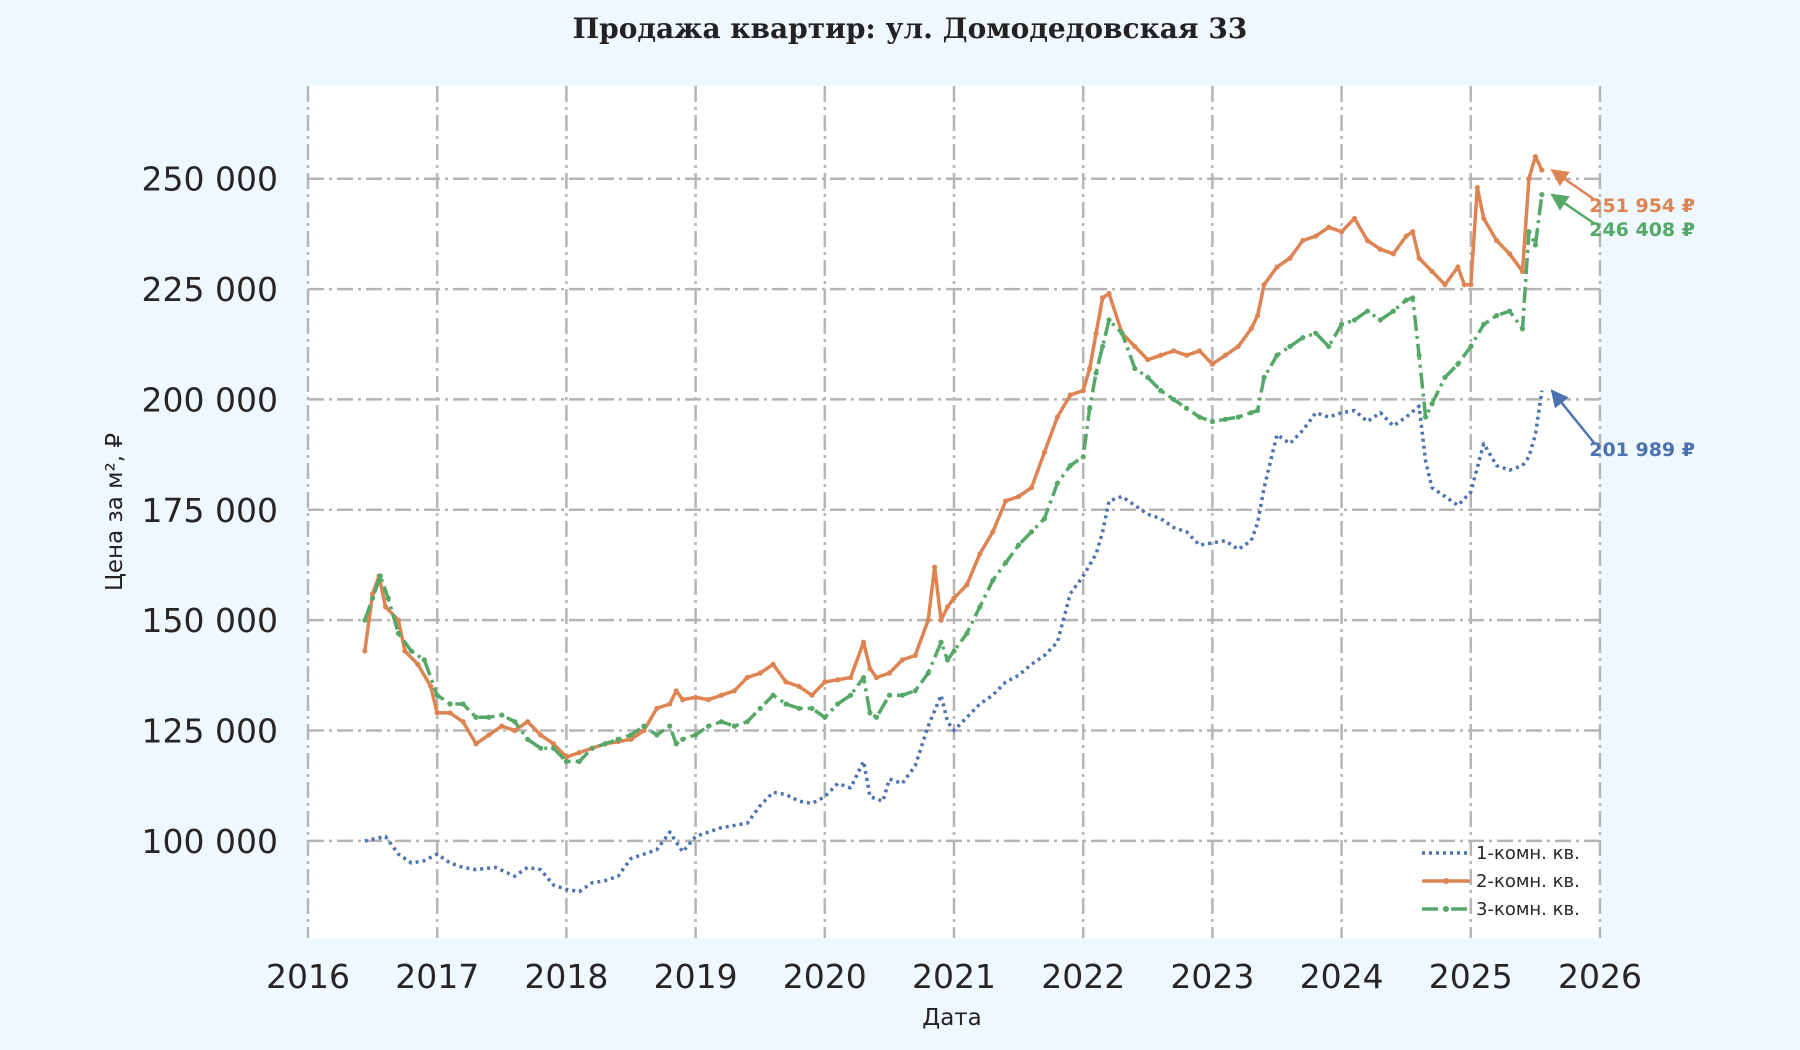 This screenshot has width=1800, height=1050. I want to click on legend-label: 2-комн. кв., so click(1528, 881).